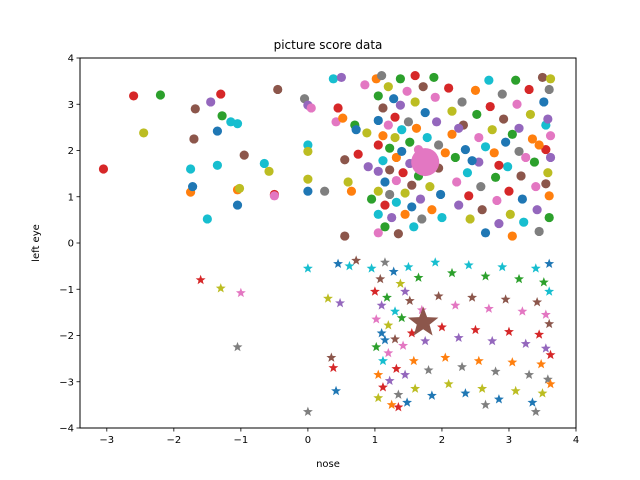  I want to click on x-axis: −3 −2 −1 0 1 2 3 4, so click(339, 437).